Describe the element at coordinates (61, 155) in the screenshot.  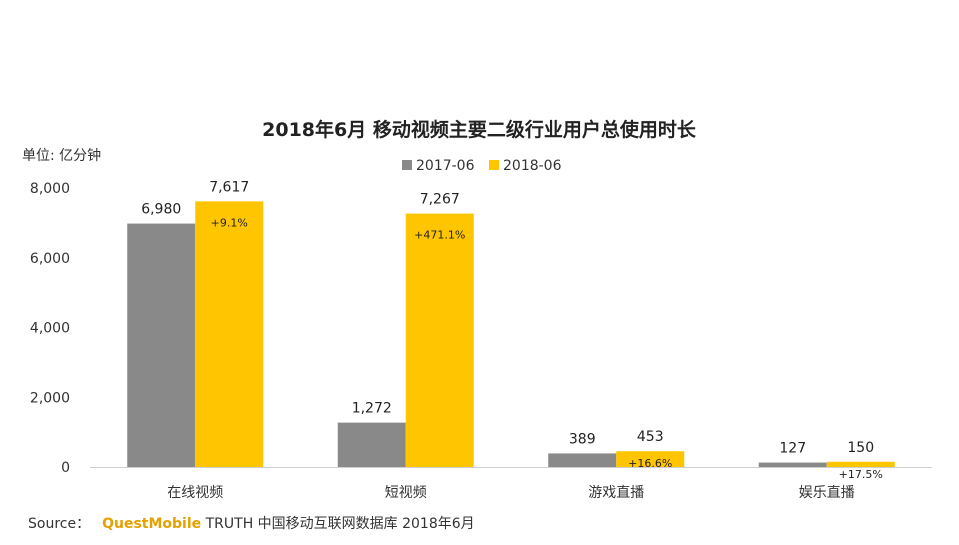
I see `unit-label: 单位: 亿分钟` at that location.